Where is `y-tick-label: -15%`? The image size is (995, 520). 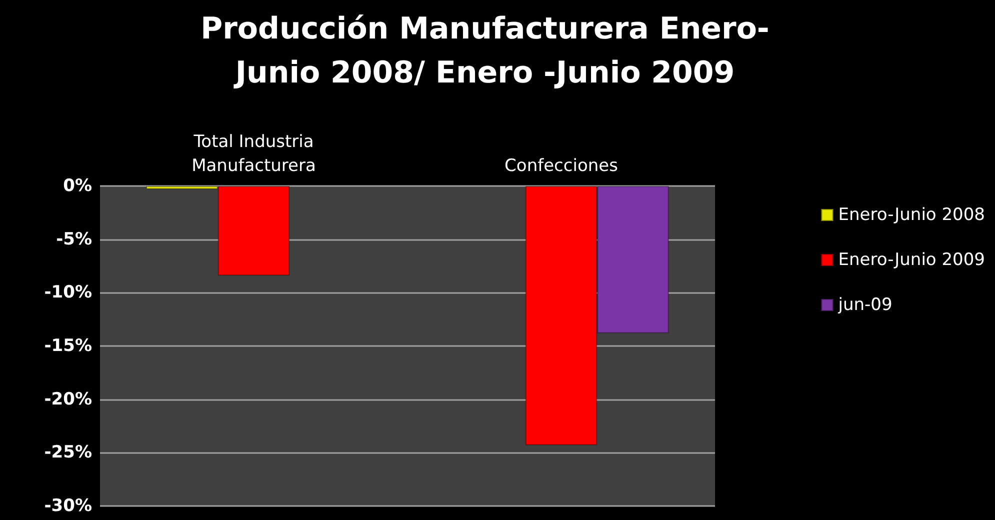 y-tick-label: -15% is located at coordinates (68, 346).